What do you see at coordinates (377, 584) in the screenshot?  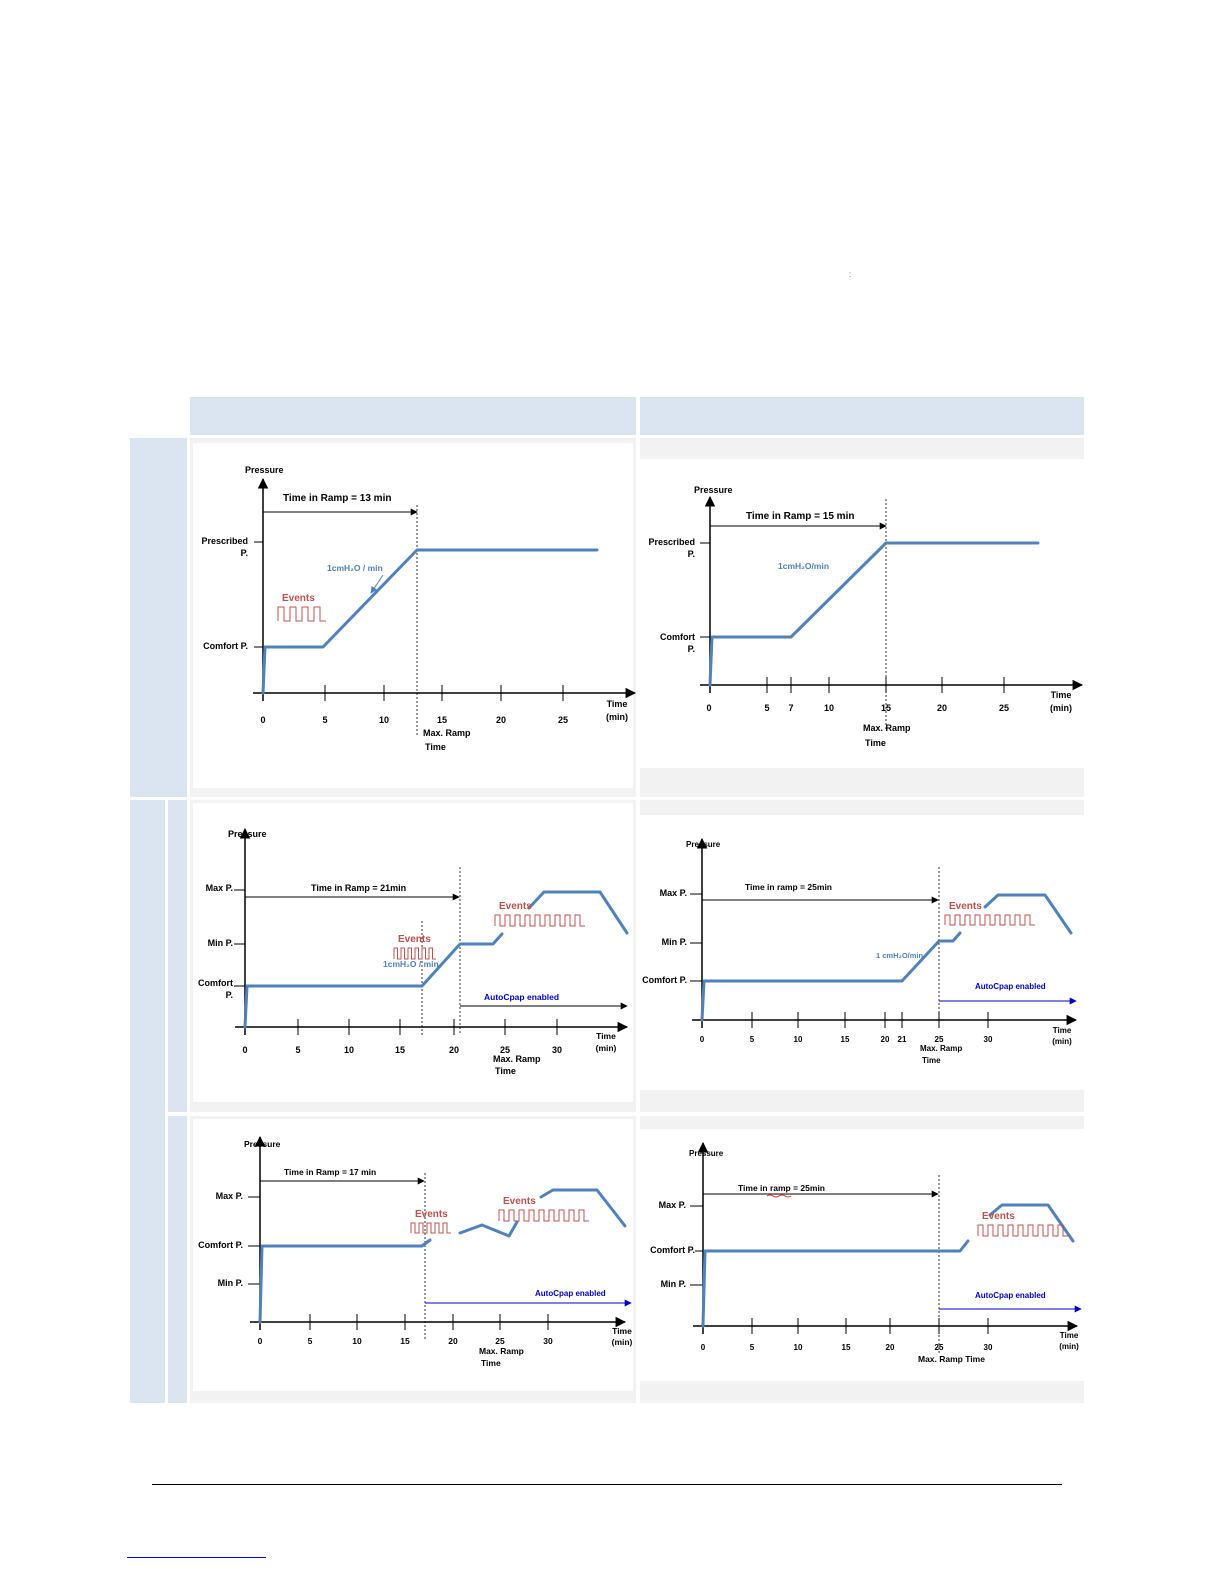 I see `slope-pointer` at bounding box center [377, 584].